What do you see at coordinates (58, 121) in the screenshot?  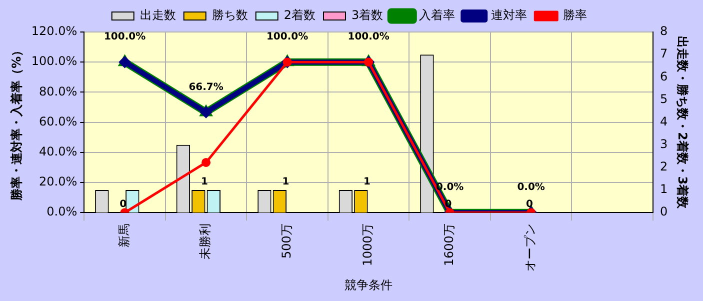 I see `y-tick-label: 60.0%` at bounding box center [58, 121].